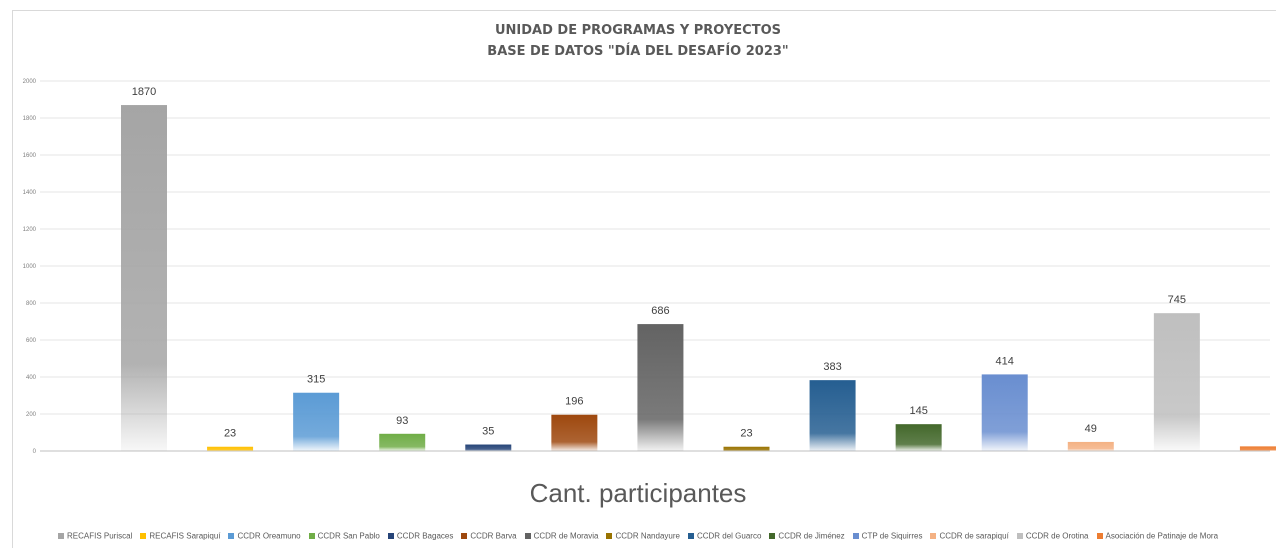 Image resolution: width=1276 pixels, height=548 pixels. What do you see at coordinates (892, 536) in the screenshot?
I see `legend-label: CTP de Siquirres` at bounding box center [892, 536].